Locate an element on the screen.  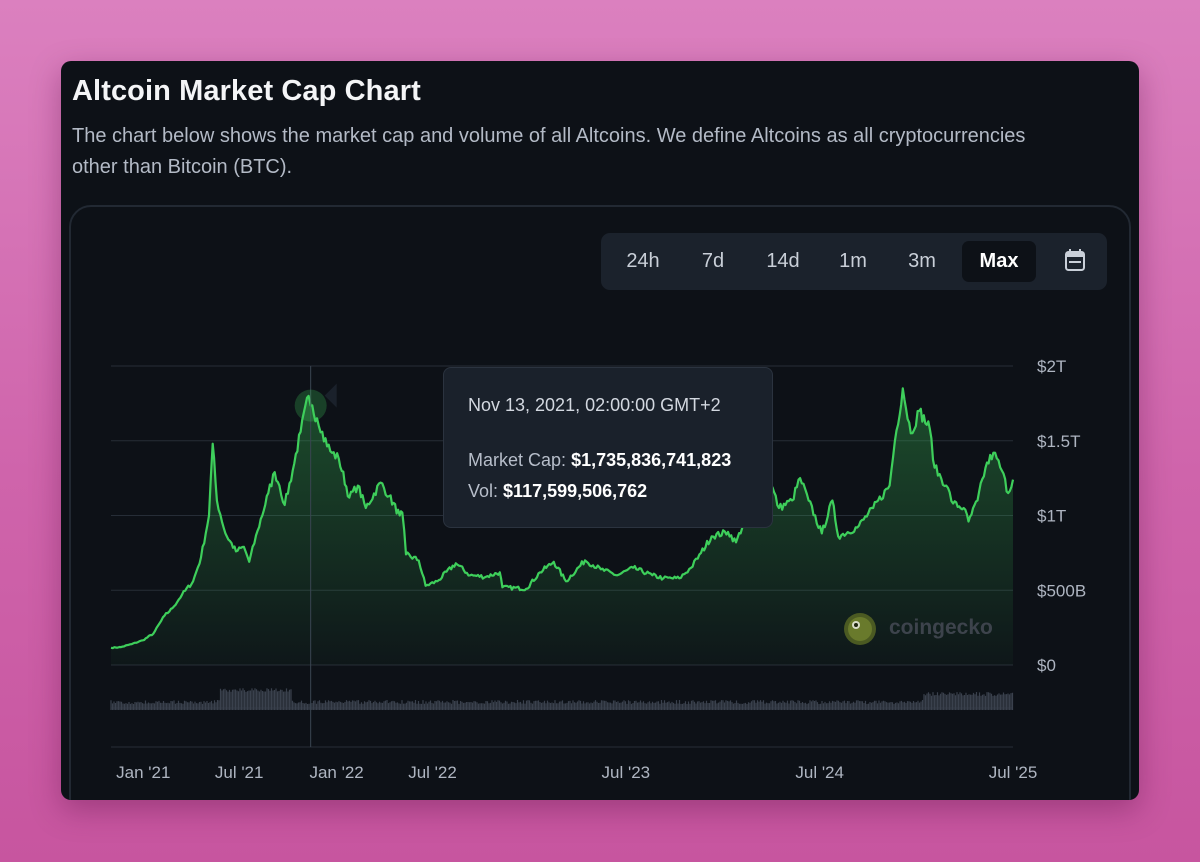
tab-7d: 7d is located at coordinates (713, 261).